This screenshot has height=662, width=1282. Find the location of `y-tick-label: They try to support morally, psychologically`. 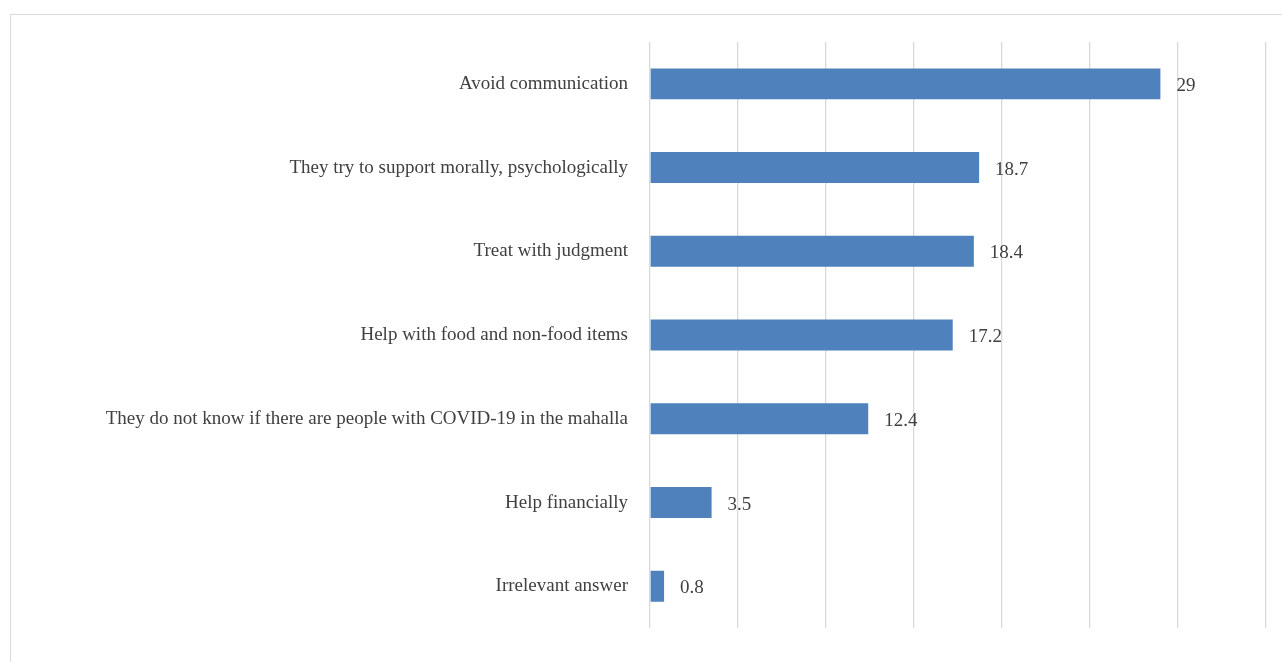

y-tick-label: They try to support morally, psychologically is located at coordinates (459, 166).